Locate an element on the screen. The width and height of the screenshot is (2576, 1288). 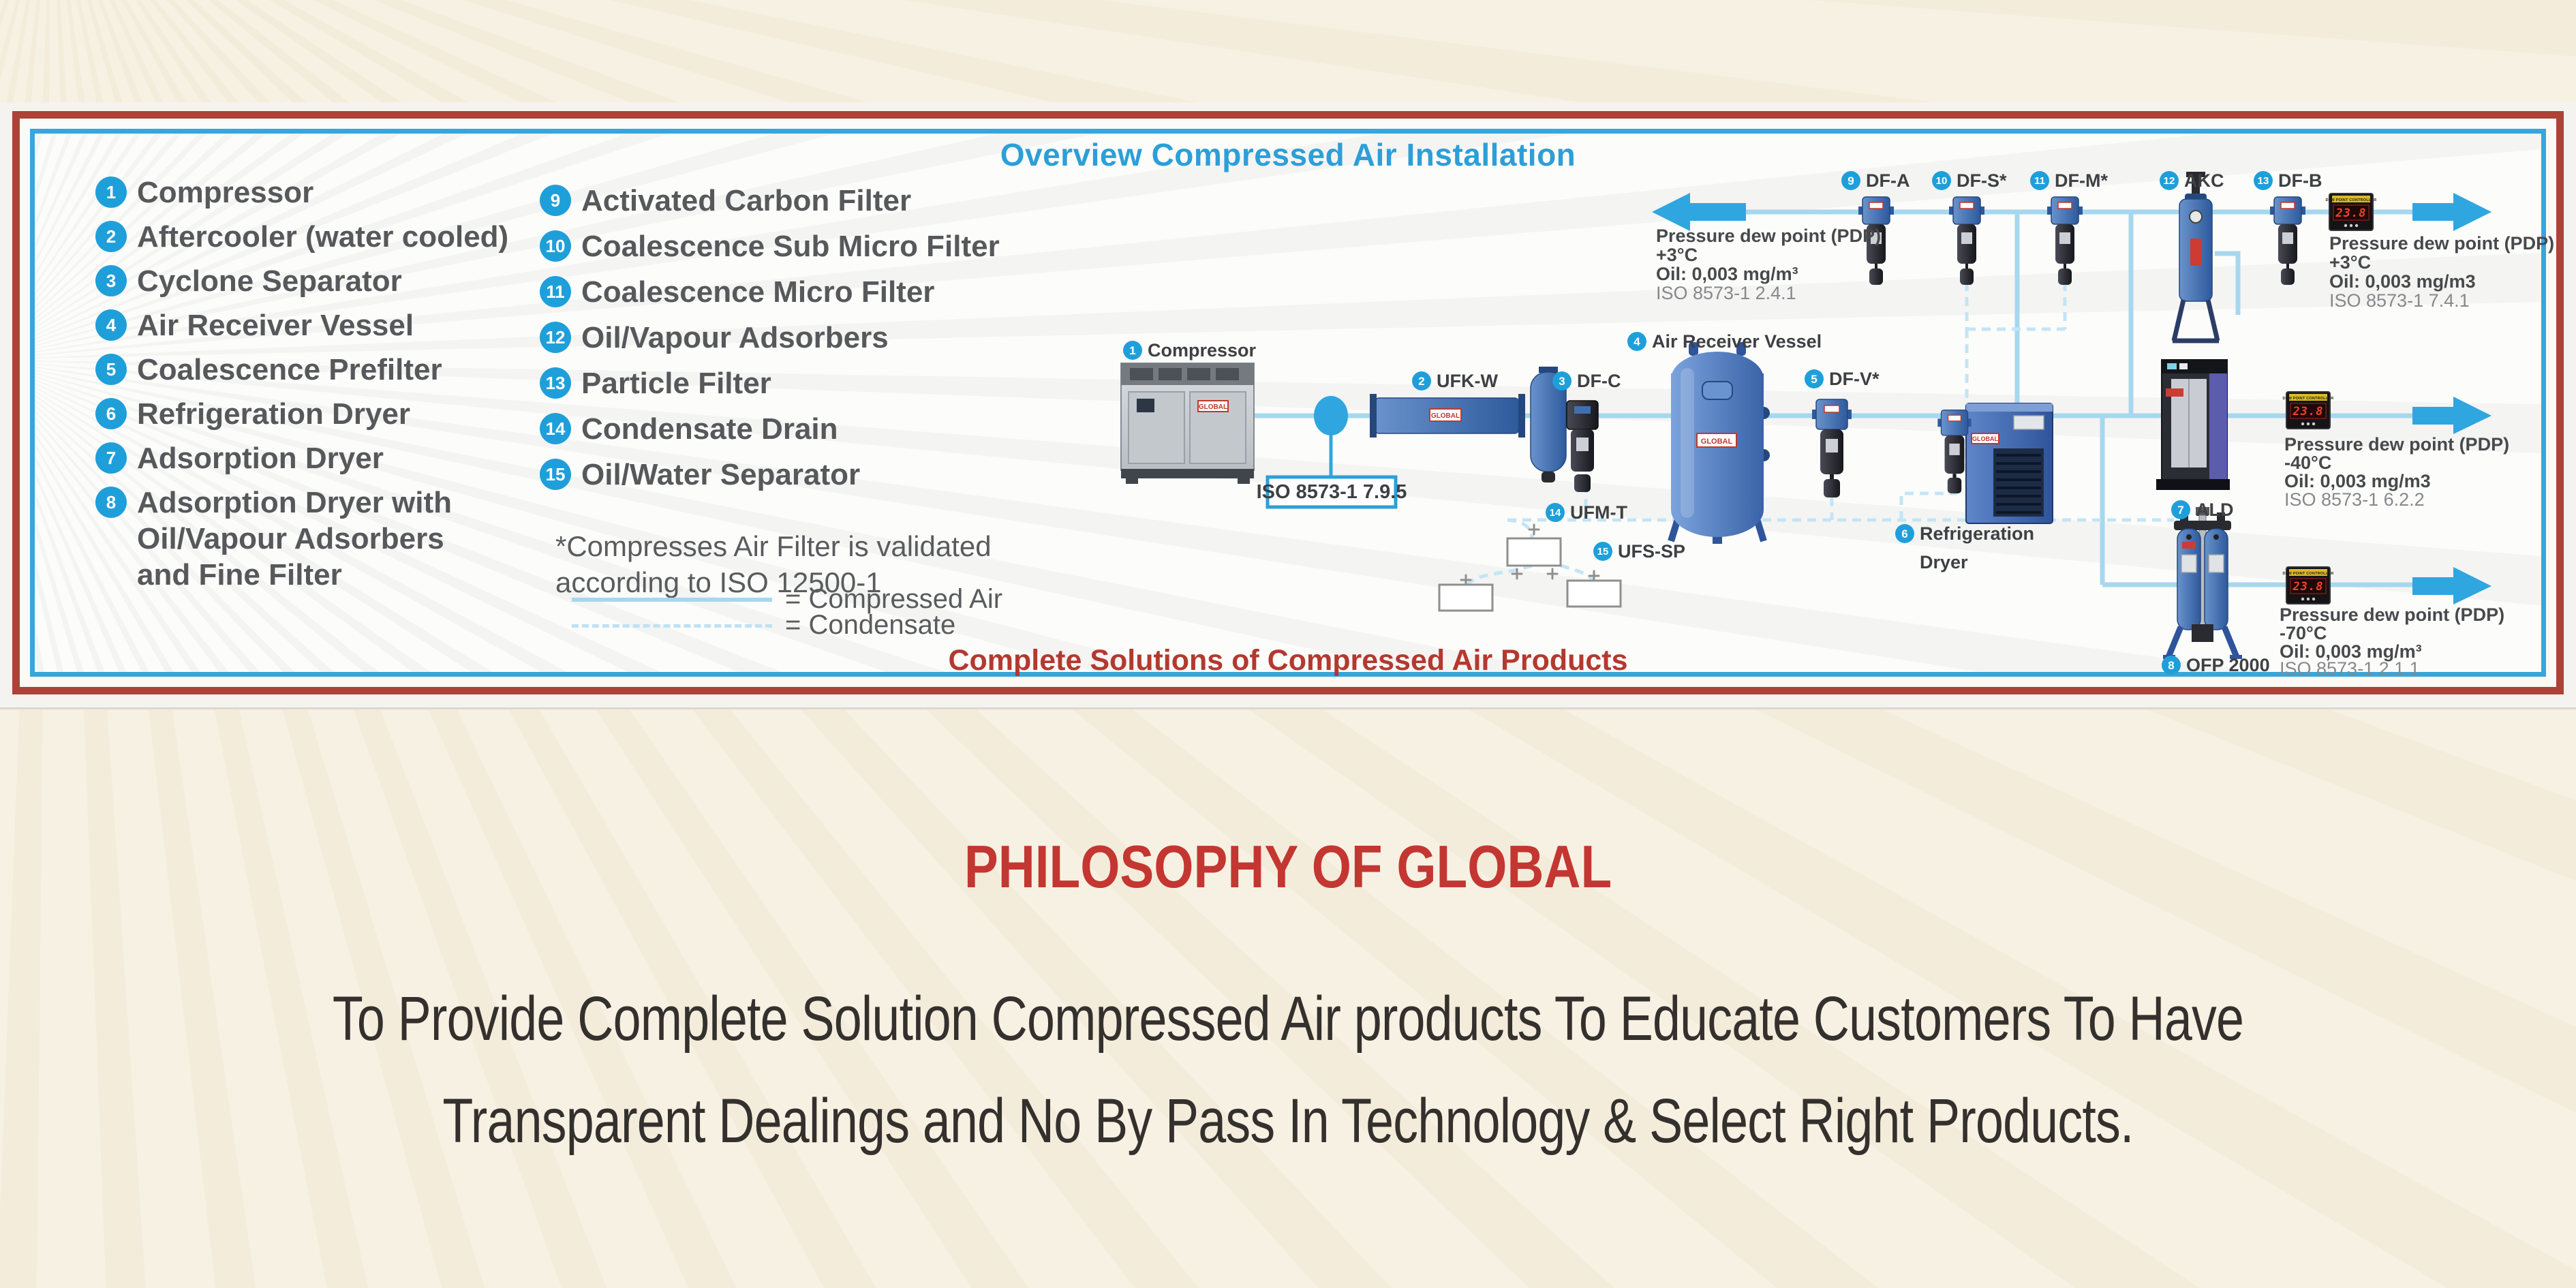
equipment-name: Dryer is located at coordinates (1944, 562).